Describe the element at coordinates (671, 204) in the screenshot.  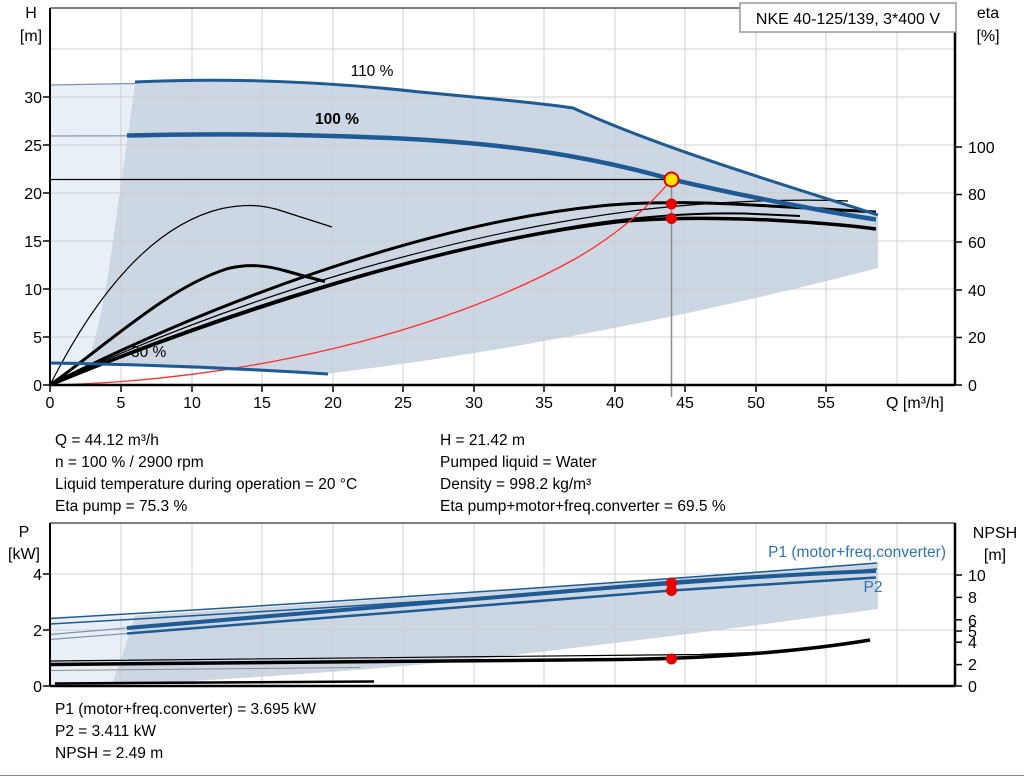
I see `duty-point-eta-pump-dot` at that location.